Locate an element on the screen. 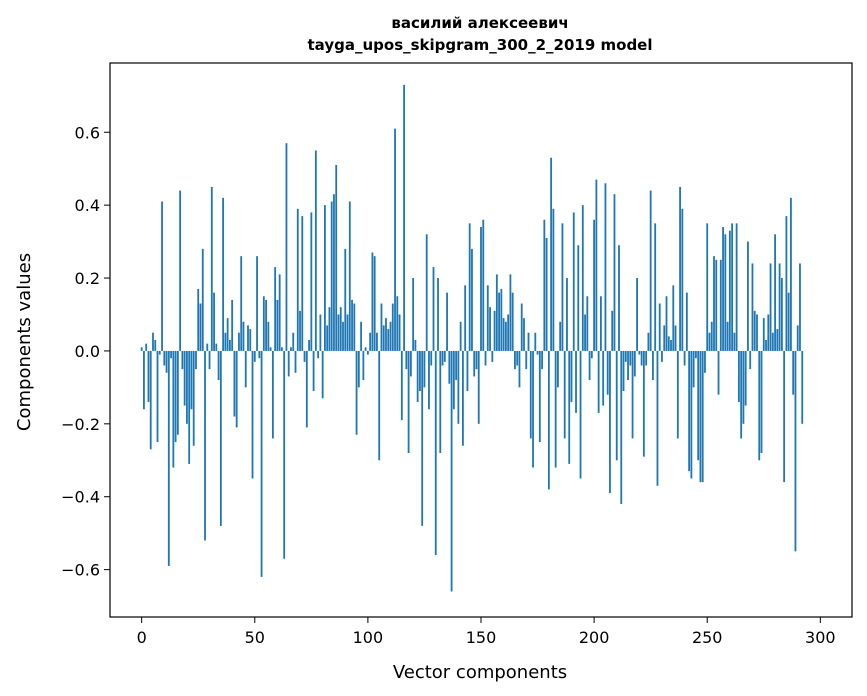 This screenshot has width=867, height=696. y-tick-label: 0.0 is located at coordinates (87, 351).